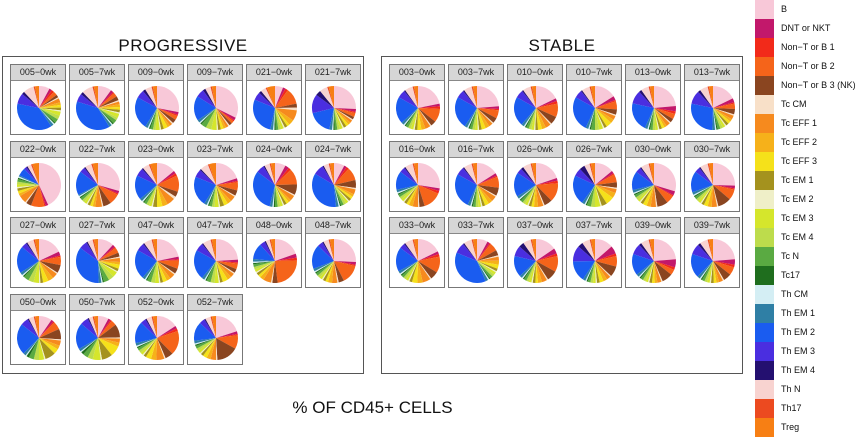 The height and width of the screenshot is (437, 864). What do you see at coordinates (797, 199) in the screenshot?
I see `legend-label: Tc EM 2` at bounding box center [797, 199].